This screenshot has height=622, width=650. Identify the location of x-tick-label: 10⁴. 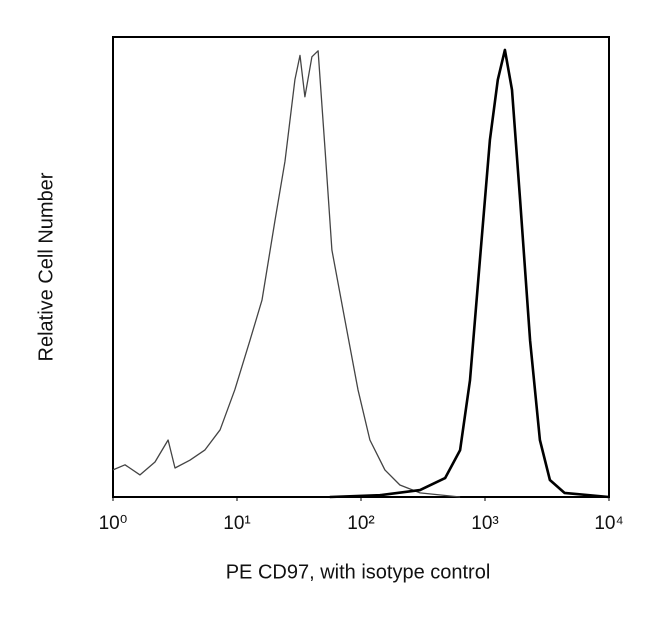
(608, 523).